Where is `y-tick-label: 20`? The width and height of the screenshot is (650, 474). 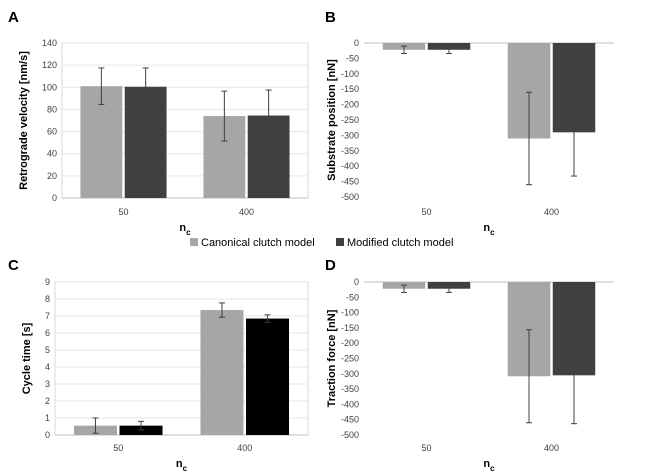
y-tick-label: 20 is located at coordinates (52, 176).